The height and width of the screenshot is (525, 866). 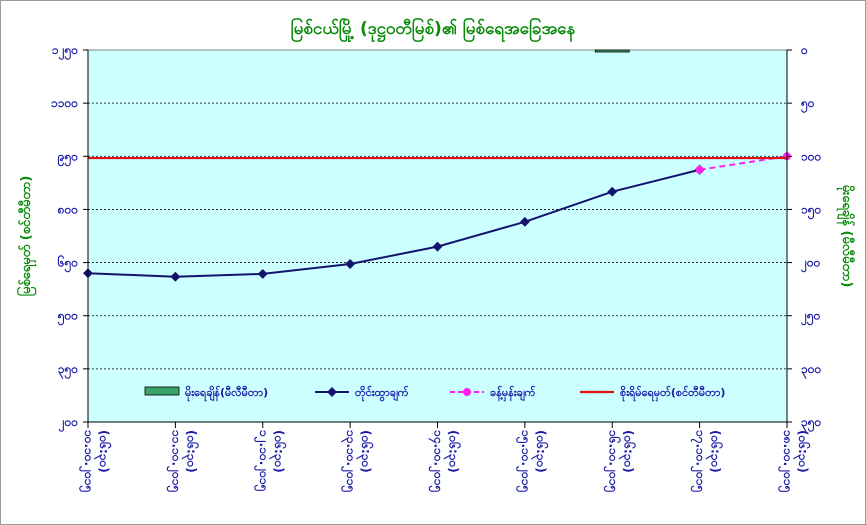 What do you see at coordinates (68, 371) in the screenshot?
I see `y-left-tick-label: ၃၅၀` at bounding box center [68, 371].